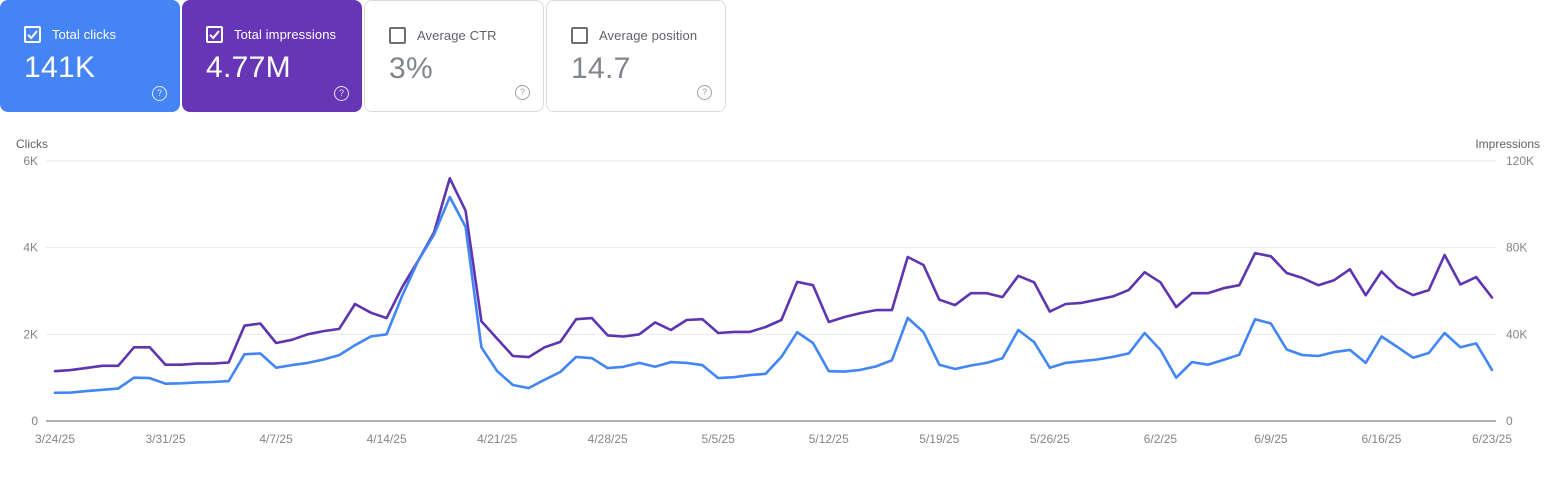 This screenshot has width=1556, height=477. Describe the element at coordinates (34, 421) in the screenshot. I see `y-left-tick-label: 0` at that location.